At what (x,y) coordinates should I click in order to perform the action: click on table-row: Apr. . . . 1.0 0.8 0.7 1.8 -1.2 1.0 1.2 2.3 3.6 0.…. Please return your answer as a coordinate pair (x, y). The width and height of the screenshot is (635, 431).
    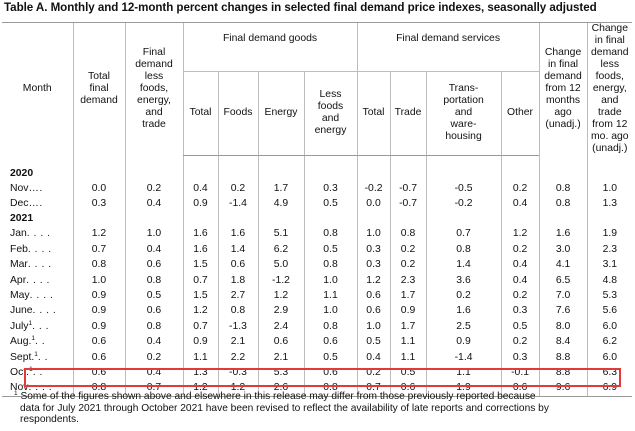
    Looking at the image, I should click on (317, 280).